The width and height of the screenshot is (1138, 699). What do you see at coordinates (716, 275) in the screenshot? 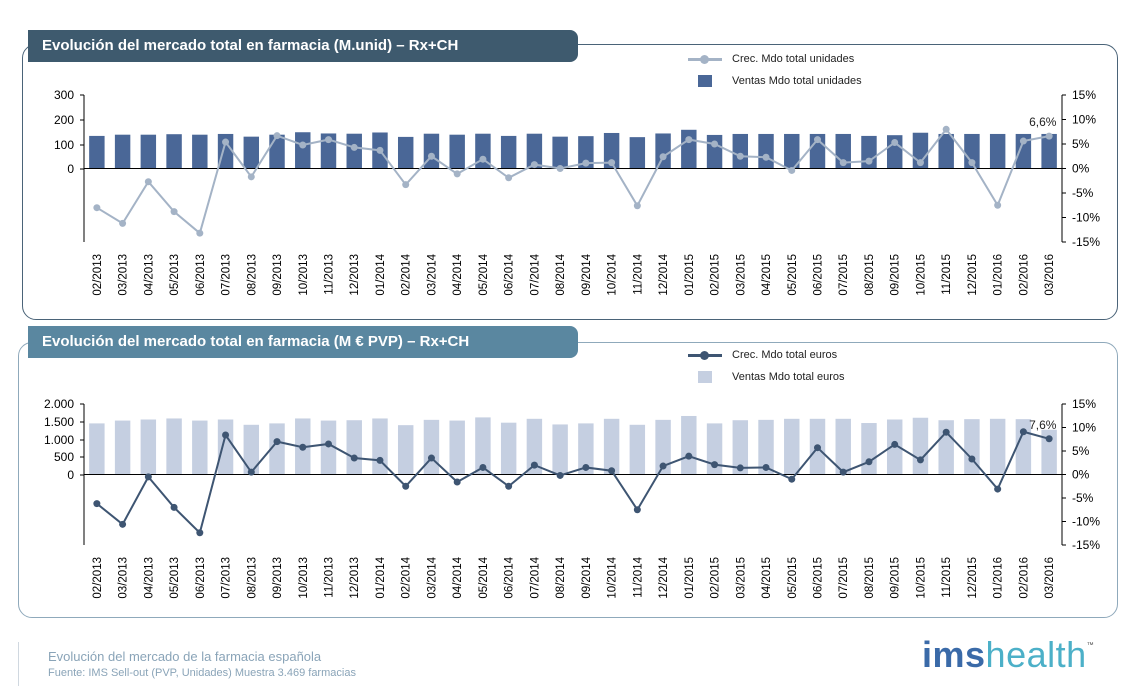
I see `x-tick-label: 02/2015` at bounding box center [716, 275].